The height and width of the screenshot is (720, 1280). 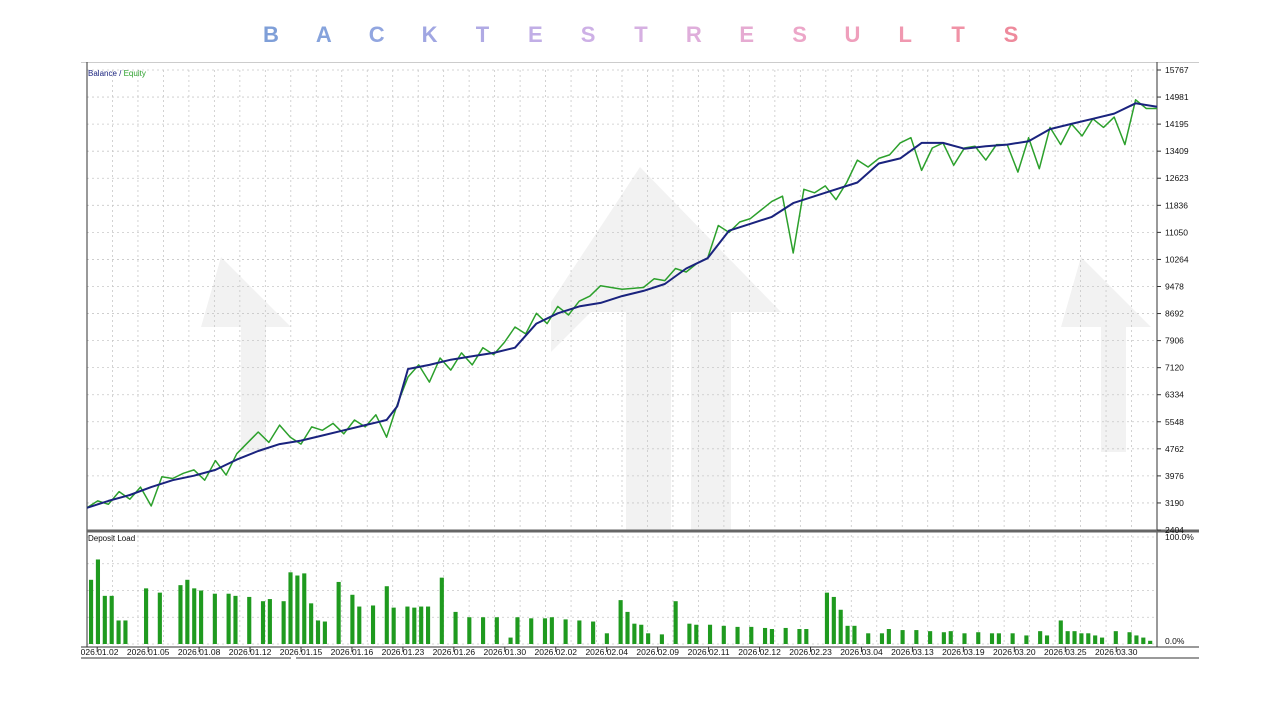 I want to click on x-tick-label: 2026.02.23, so click(x=810, y=652).